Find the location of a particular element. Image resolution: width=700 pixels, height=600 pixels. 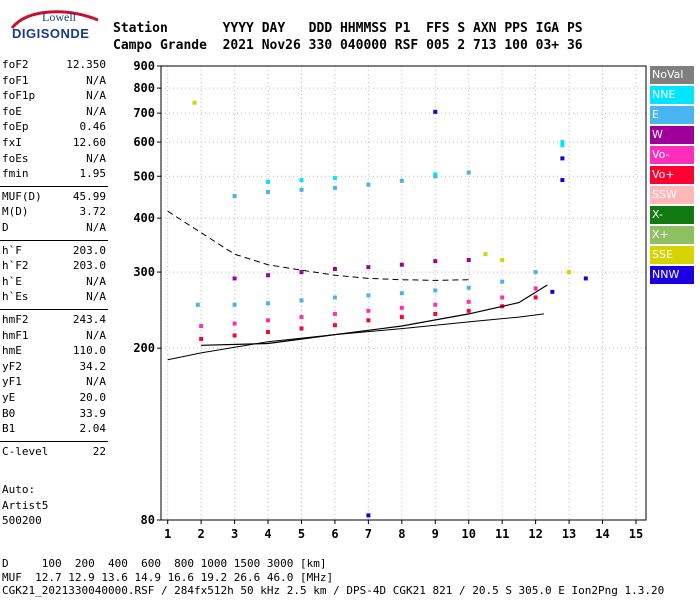

legend-item-sse: SSE is located at coordinates (672, 255).